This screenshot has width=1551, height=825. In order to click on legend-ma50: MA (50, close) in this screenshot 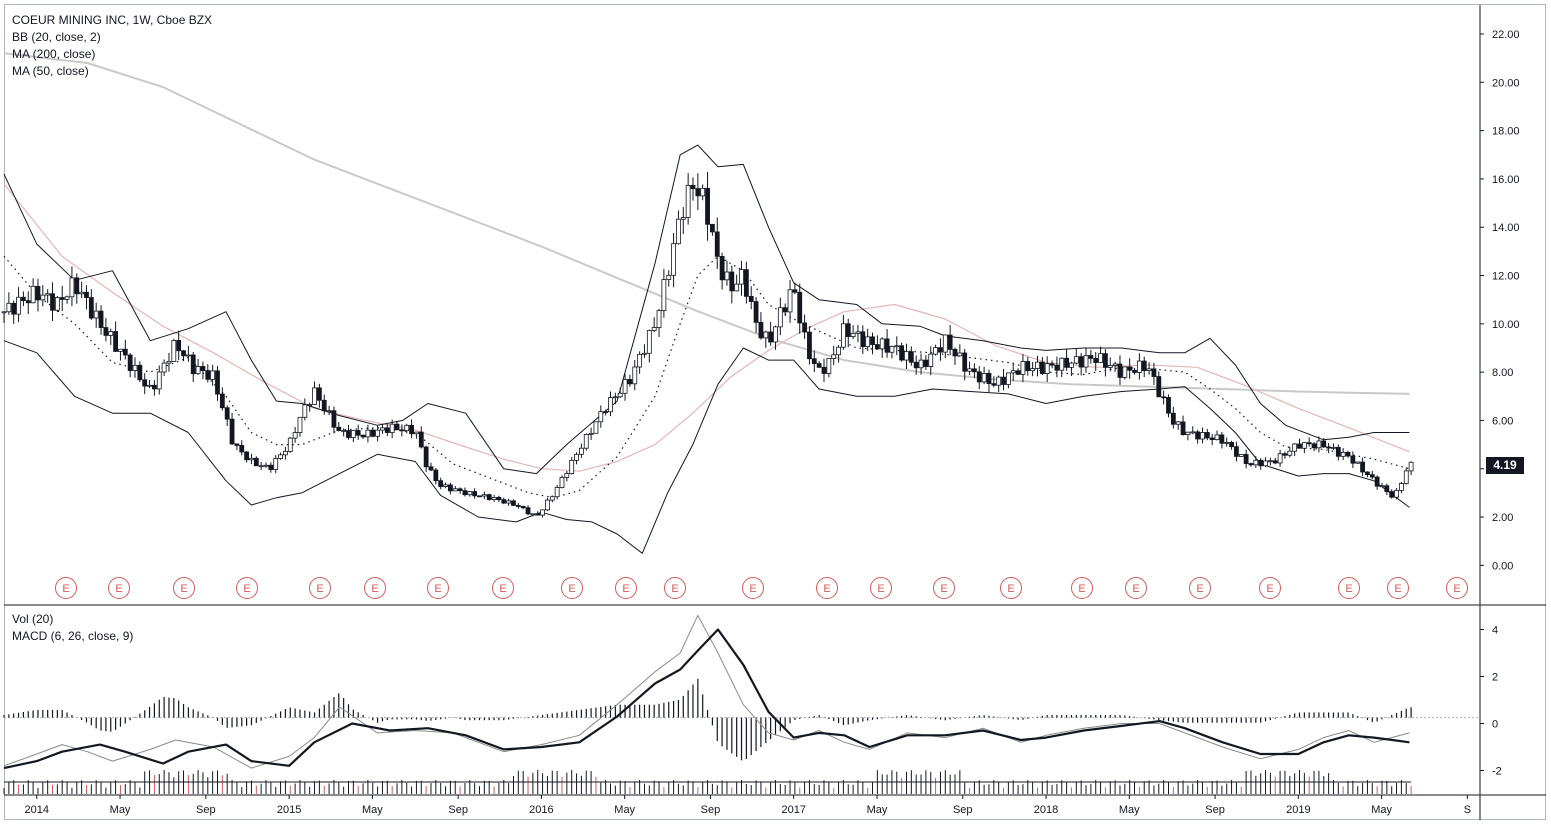, I will do `click(50, 71)`.